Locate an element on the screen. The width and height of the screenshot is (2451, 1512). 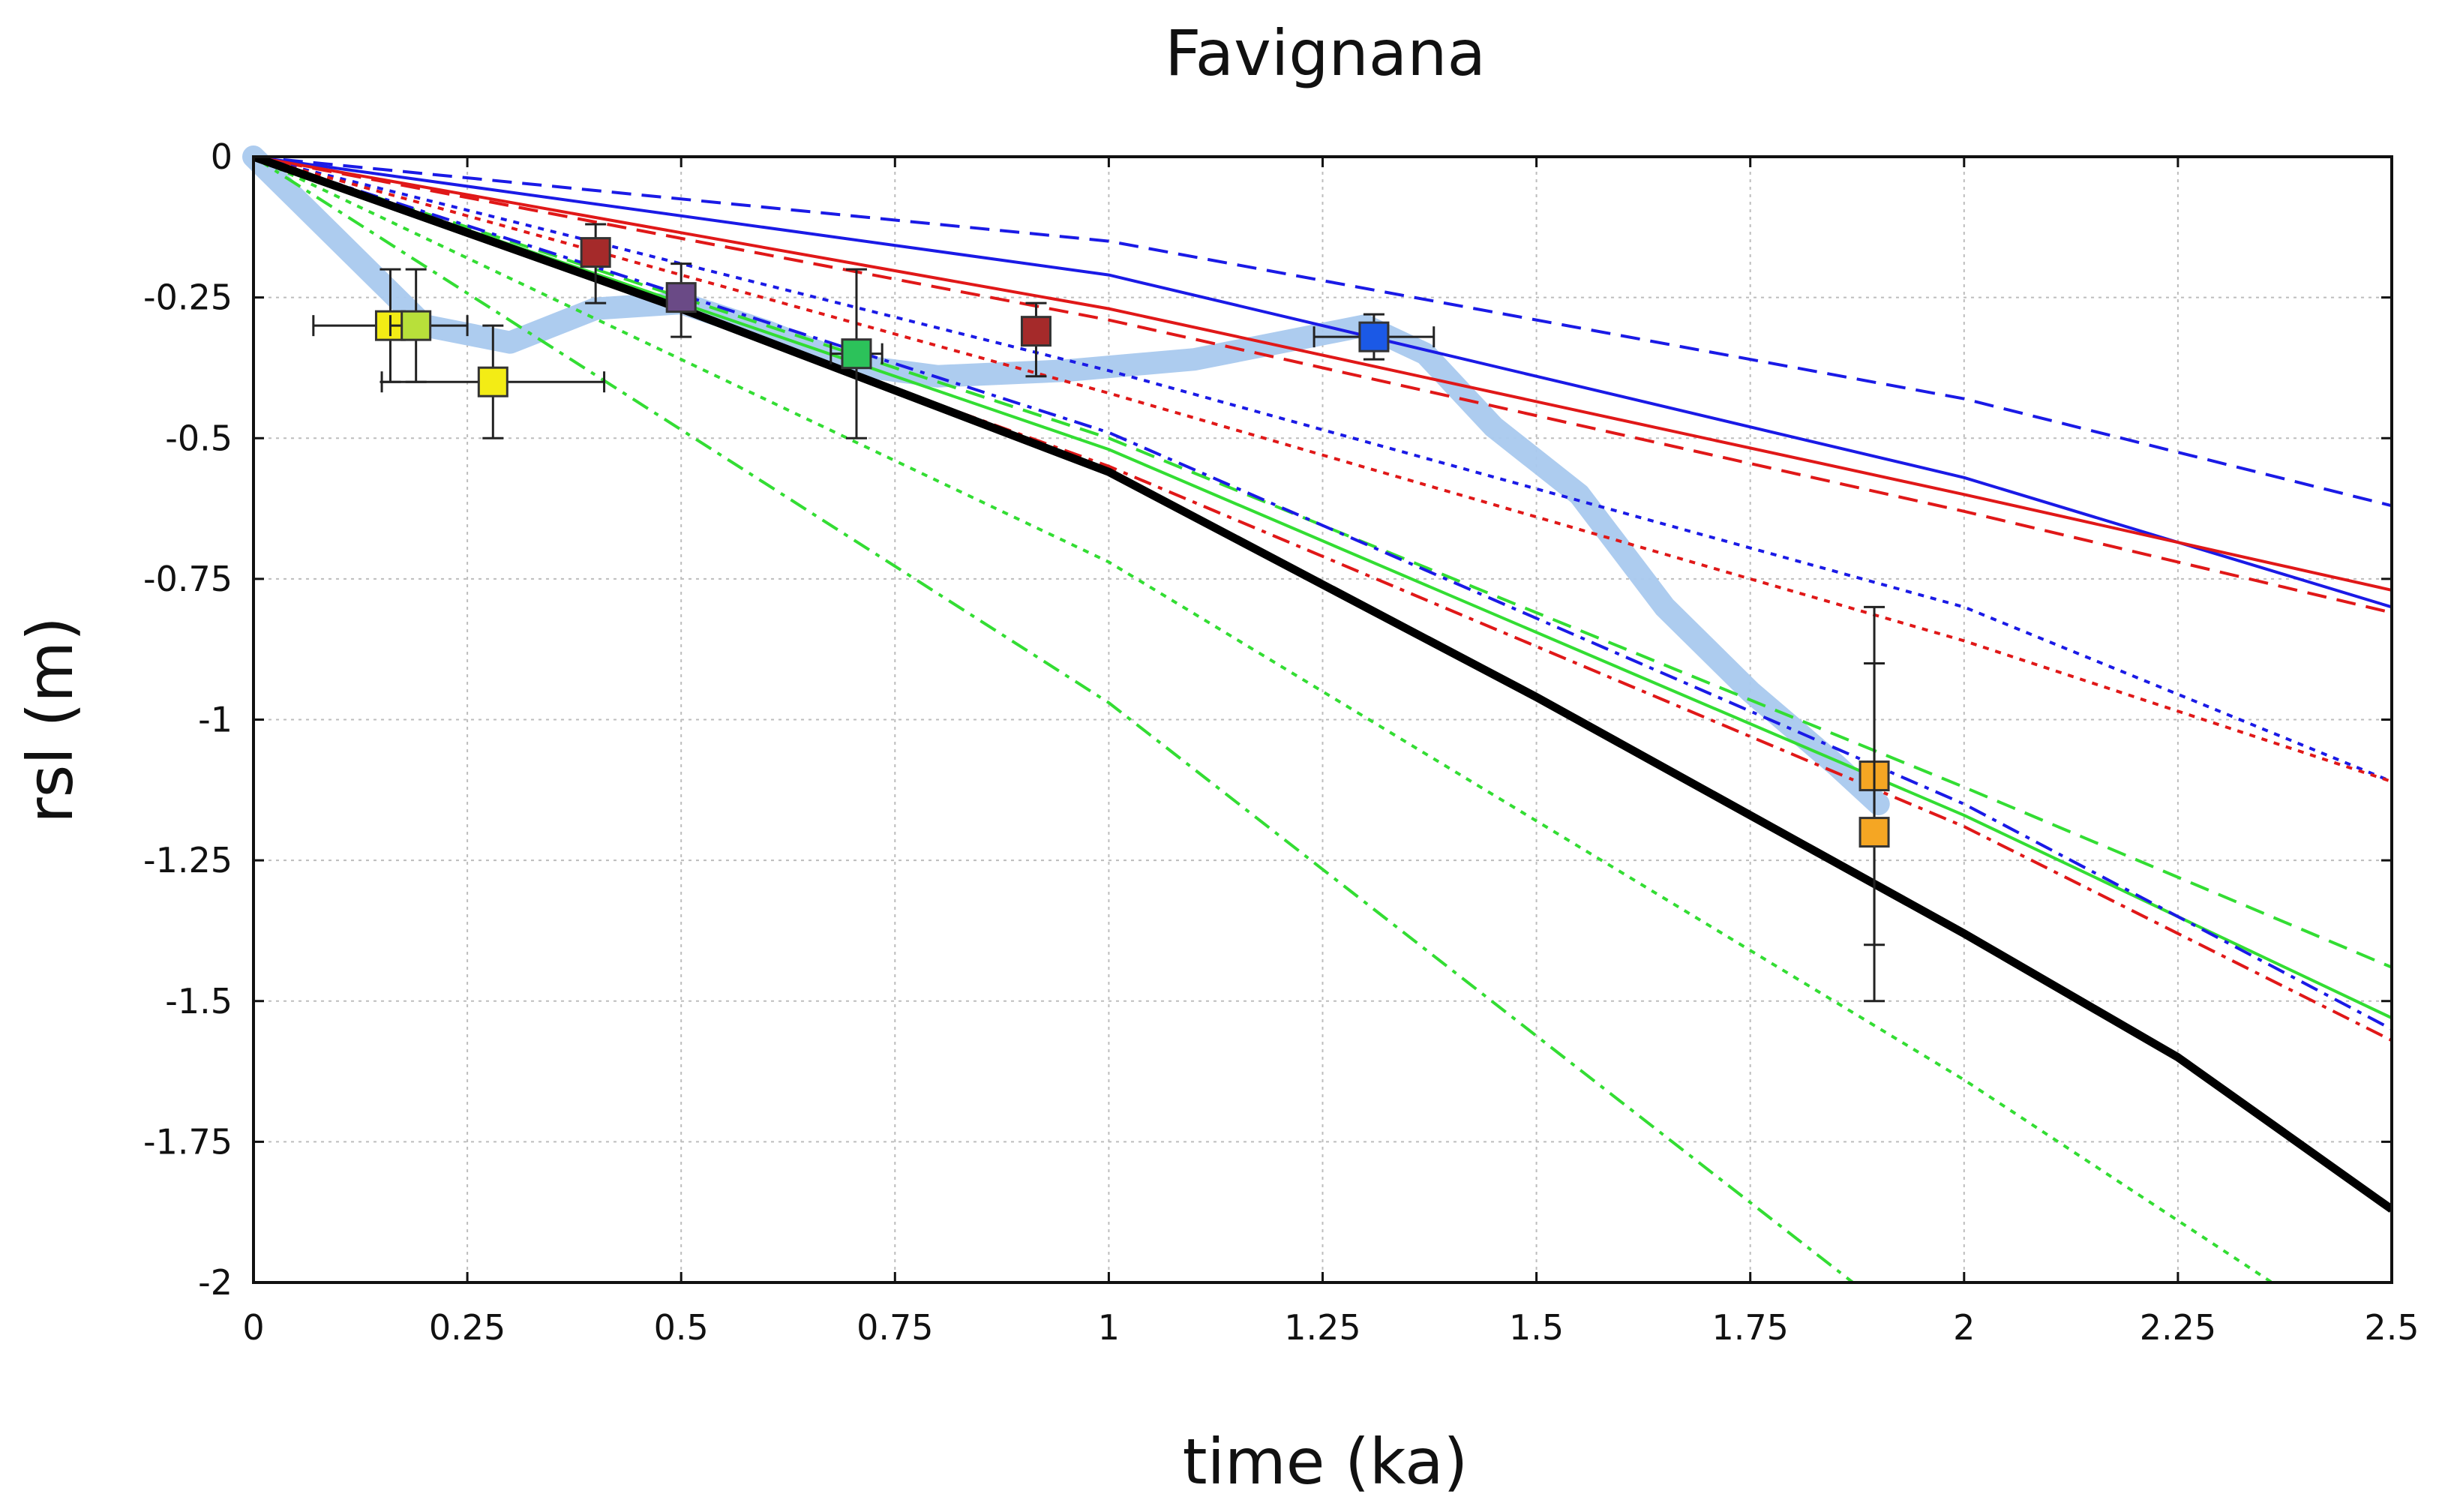
y-tick-label: 0 is located at coordinates (221, 156).